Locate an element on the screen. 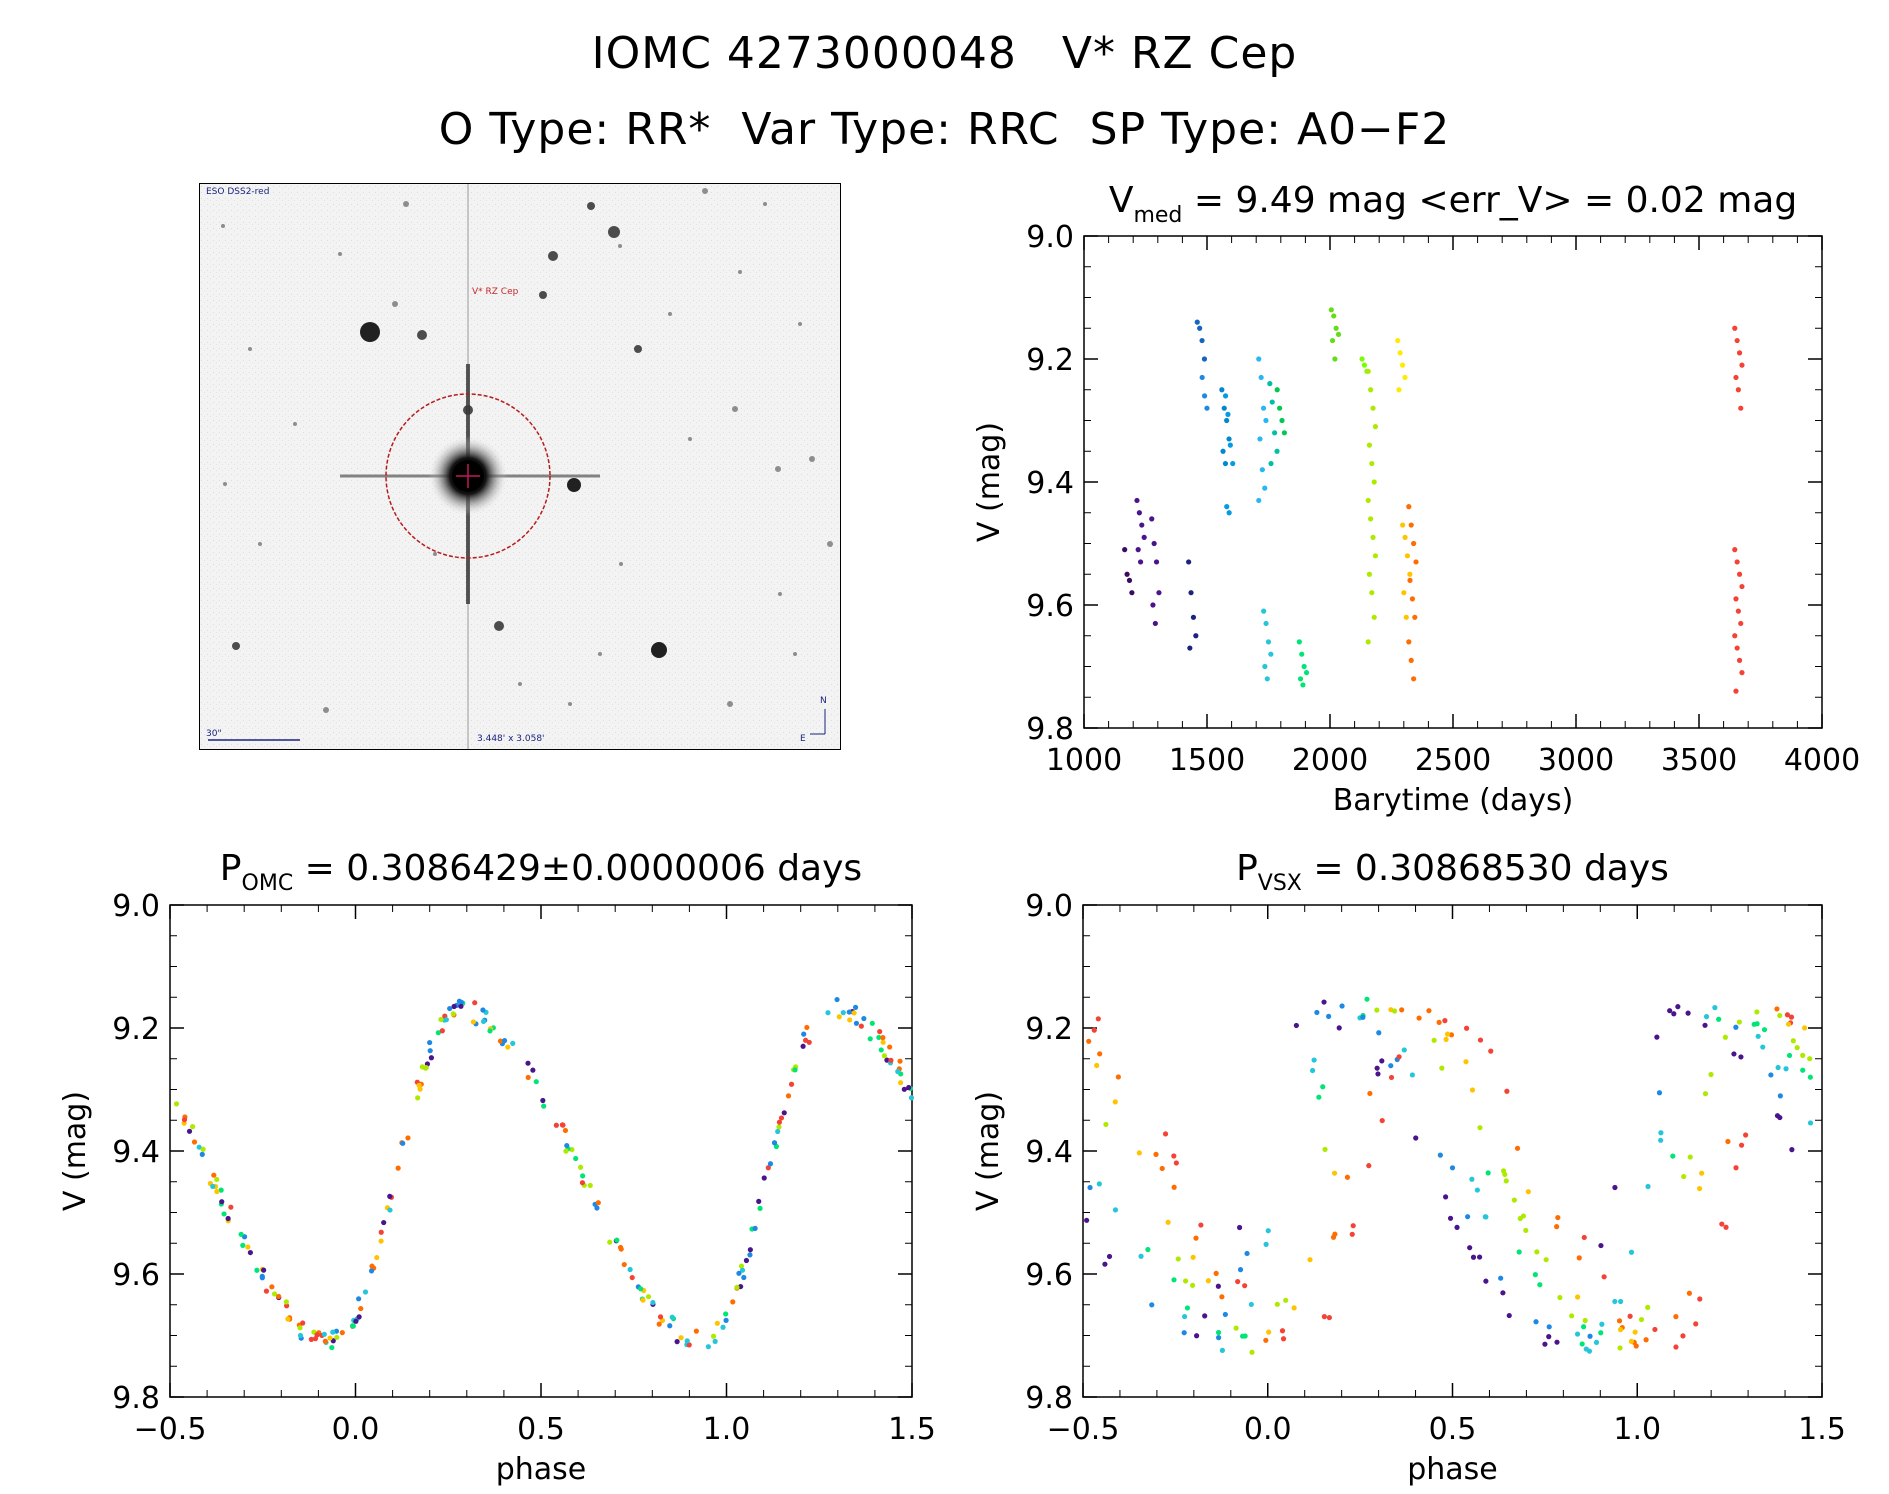  phase-omc-y-tick-label: 9.4 is located at coordinates (136, 1152).